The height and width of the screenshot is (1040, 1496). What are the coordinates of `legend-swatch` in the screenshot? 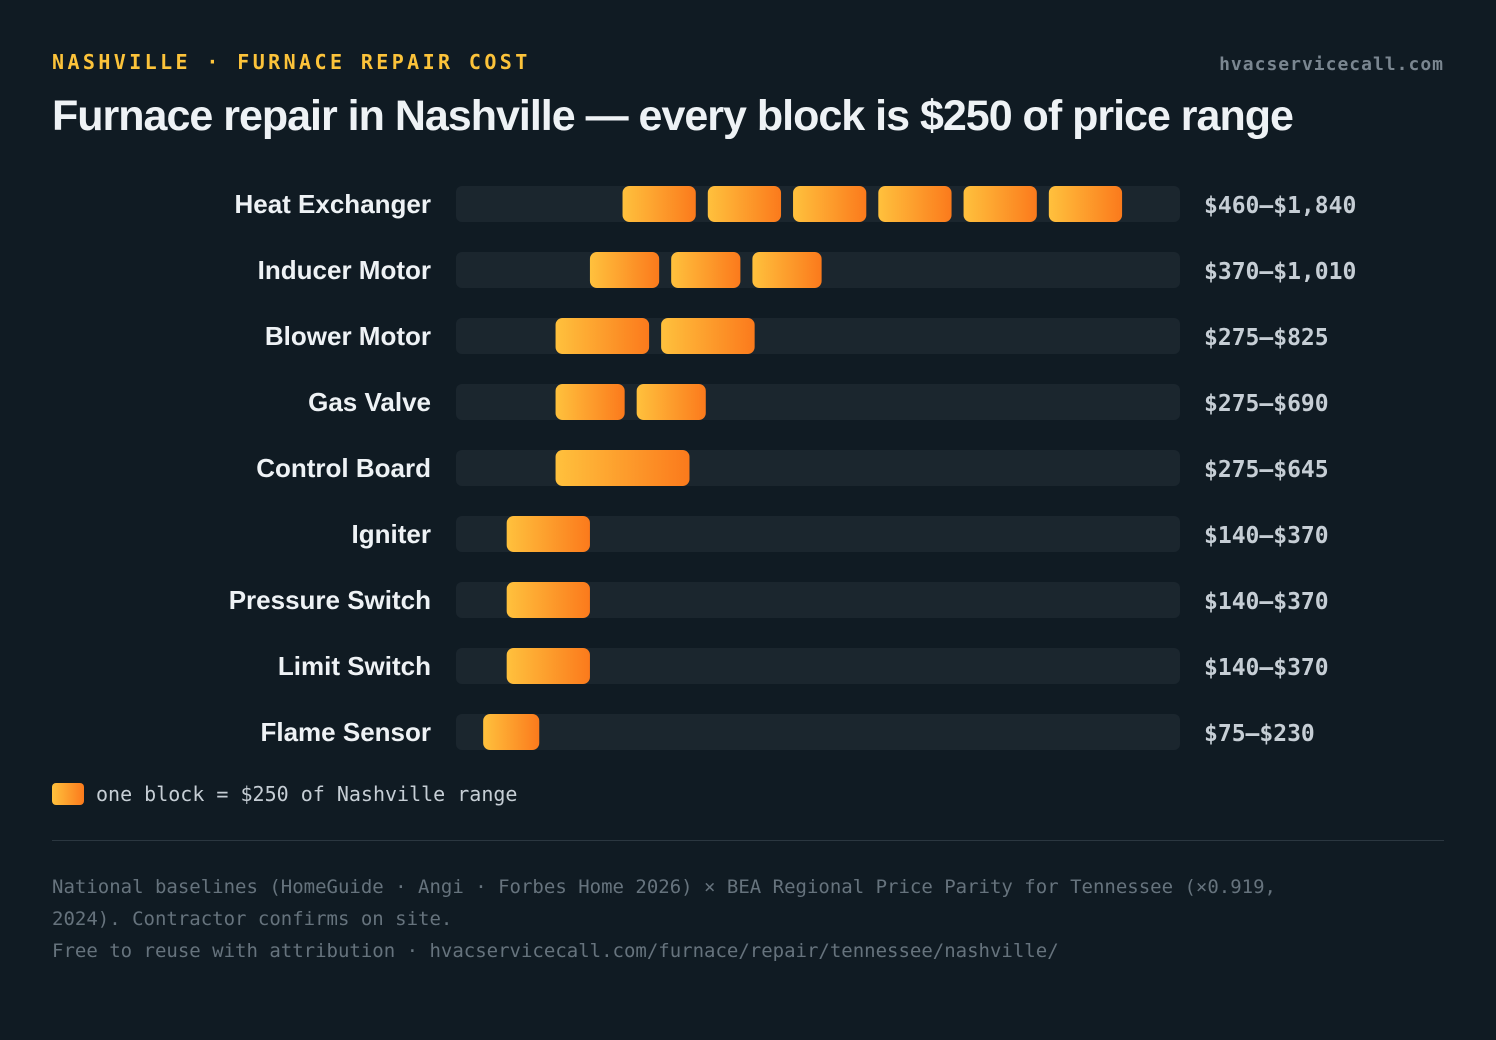 It's located at (68, 794).